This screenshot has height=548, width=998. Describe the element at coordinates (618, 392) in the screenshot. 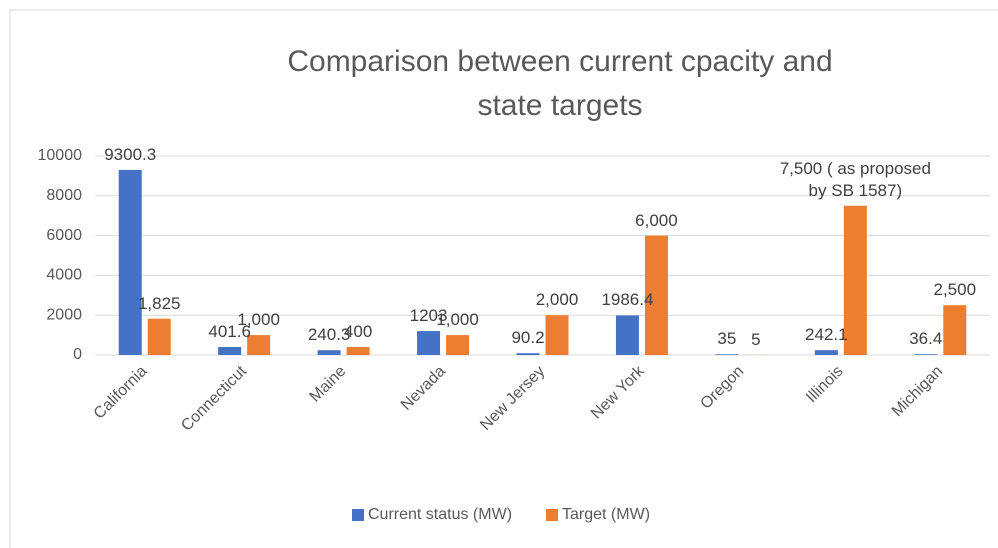

I see `x-tick-label: New York` at that location.